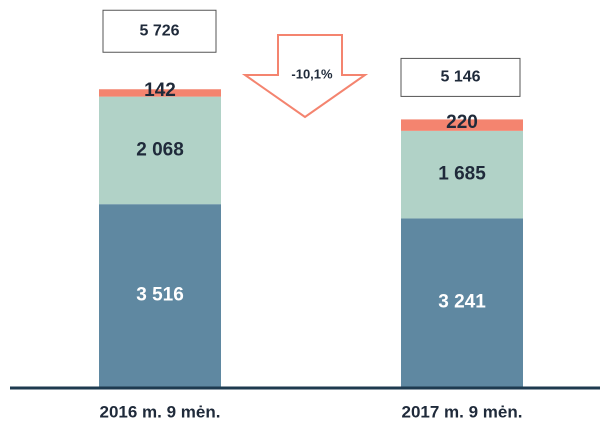  I want to click on x-tick-label: 2017 m. 9 mėn., so click(462, 411).